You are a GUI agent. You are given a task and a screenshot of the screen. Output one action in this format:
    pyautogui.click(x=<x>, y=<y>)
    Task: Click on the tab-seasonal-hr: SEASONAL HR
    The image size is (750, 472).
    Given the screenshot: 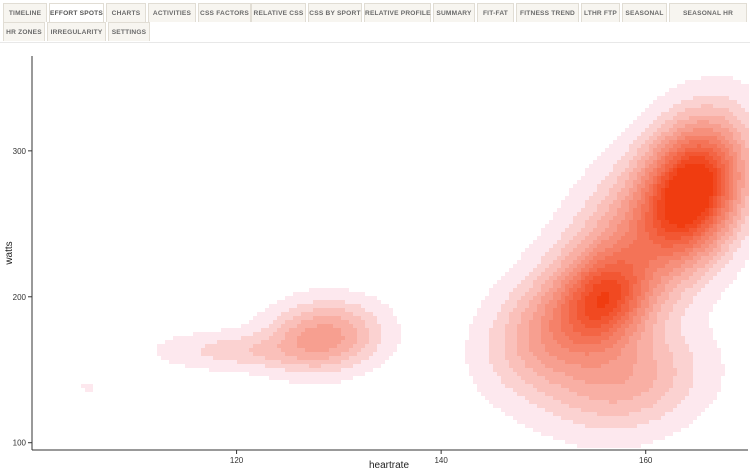 What is the action you would take?
    pyautogui.click(x=708, y=12)
    